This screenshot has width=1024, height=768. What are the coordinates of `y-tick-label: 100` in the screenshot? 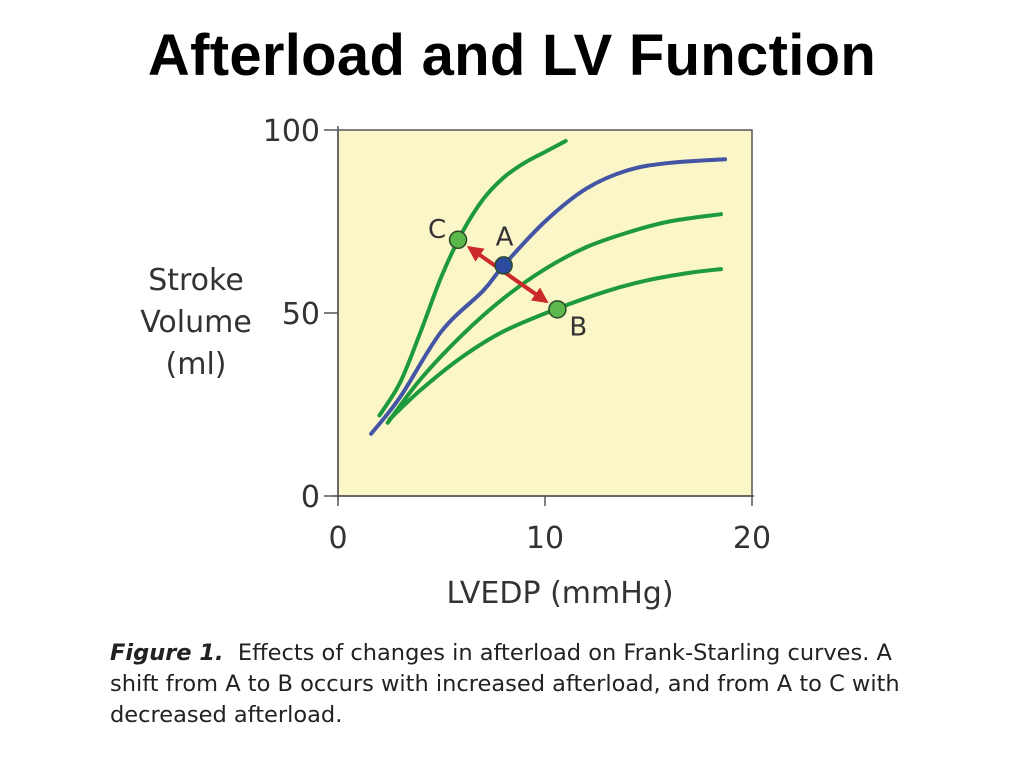 It's located at (291, 131).